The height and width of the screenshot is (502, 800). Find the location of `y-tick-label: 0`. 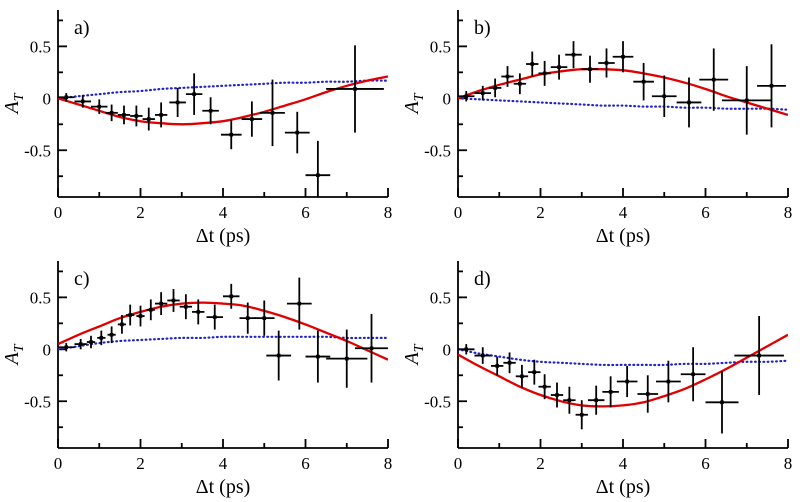

y-tick-label: 0 is located at coordinates (447, 349).